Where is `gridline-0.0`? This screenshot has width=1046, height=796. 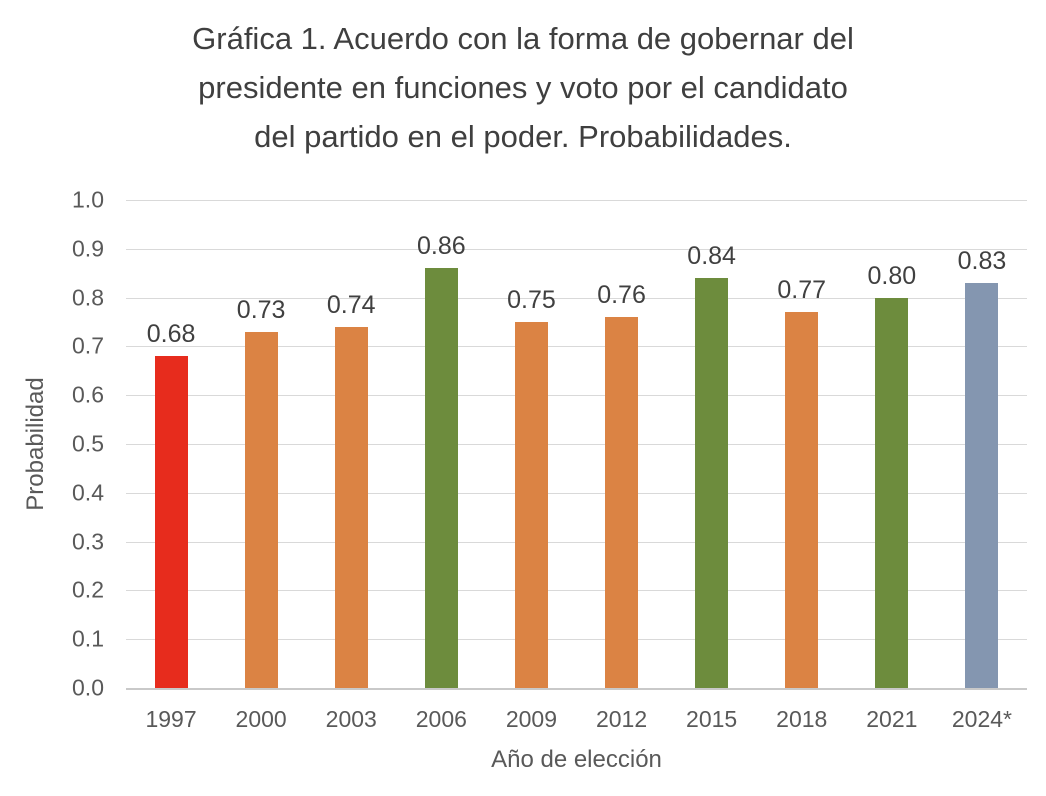 gridline-0.0 is located at coordinates (576, 689).